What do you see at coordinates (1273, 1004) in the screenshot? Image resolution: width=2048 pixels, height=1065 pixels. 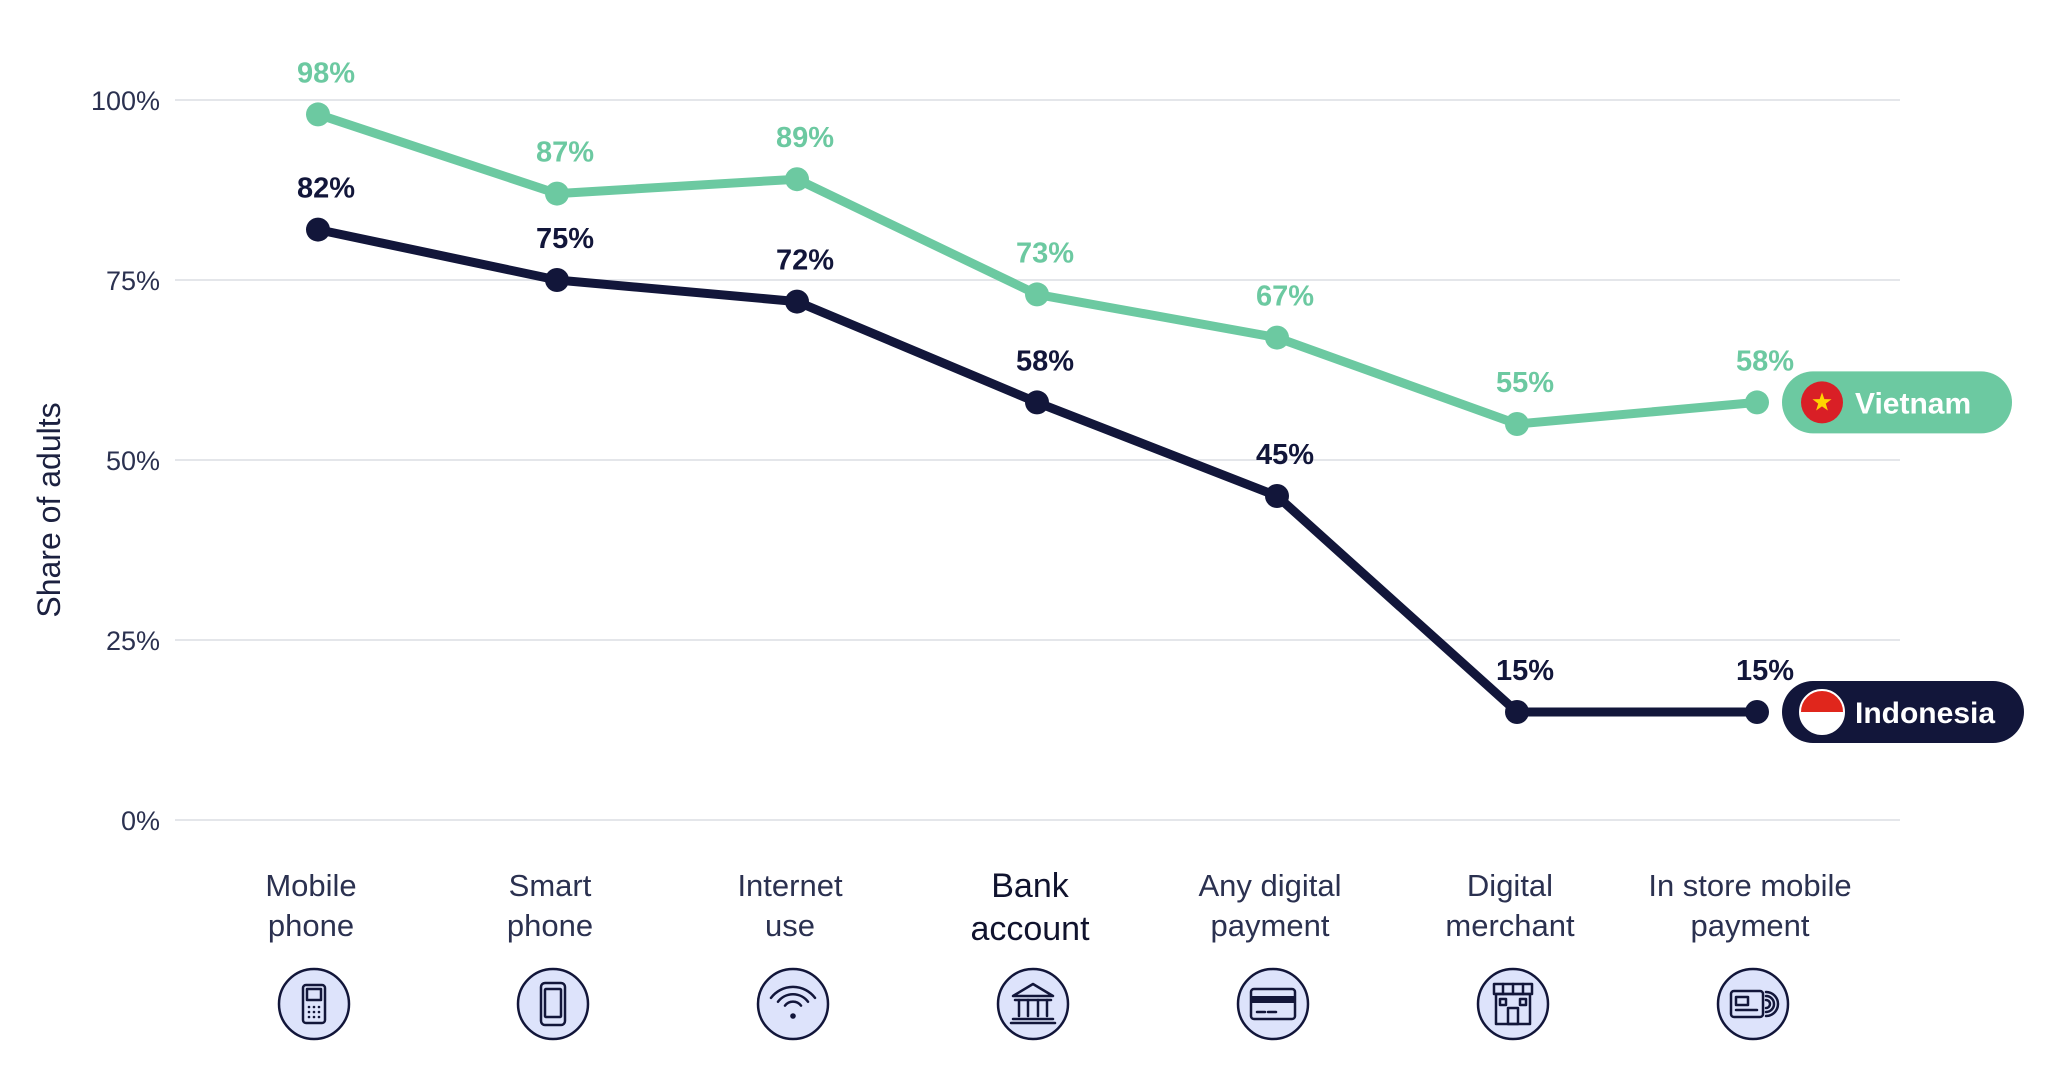 I see `credit-card-icon` at bounding box center [1273, 1004].